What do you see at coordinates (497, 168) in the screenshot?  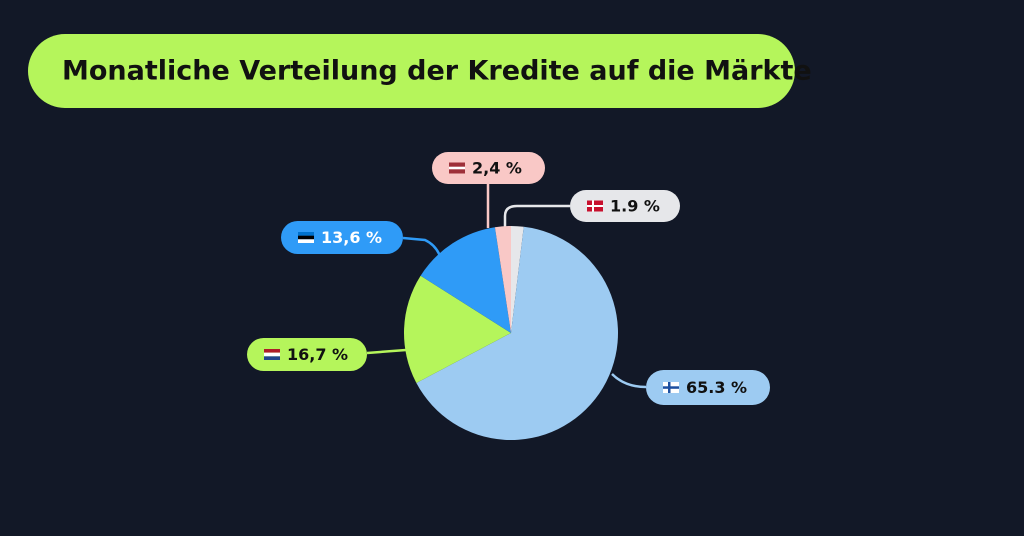 I see `value-label: 2,4 %` at bounding box center [497, 168].